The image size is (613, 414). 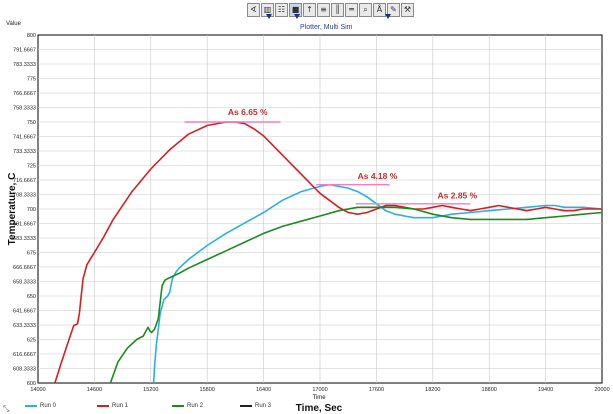 I want to click on x-tick-label: 17000, so click(x=319, y=390).